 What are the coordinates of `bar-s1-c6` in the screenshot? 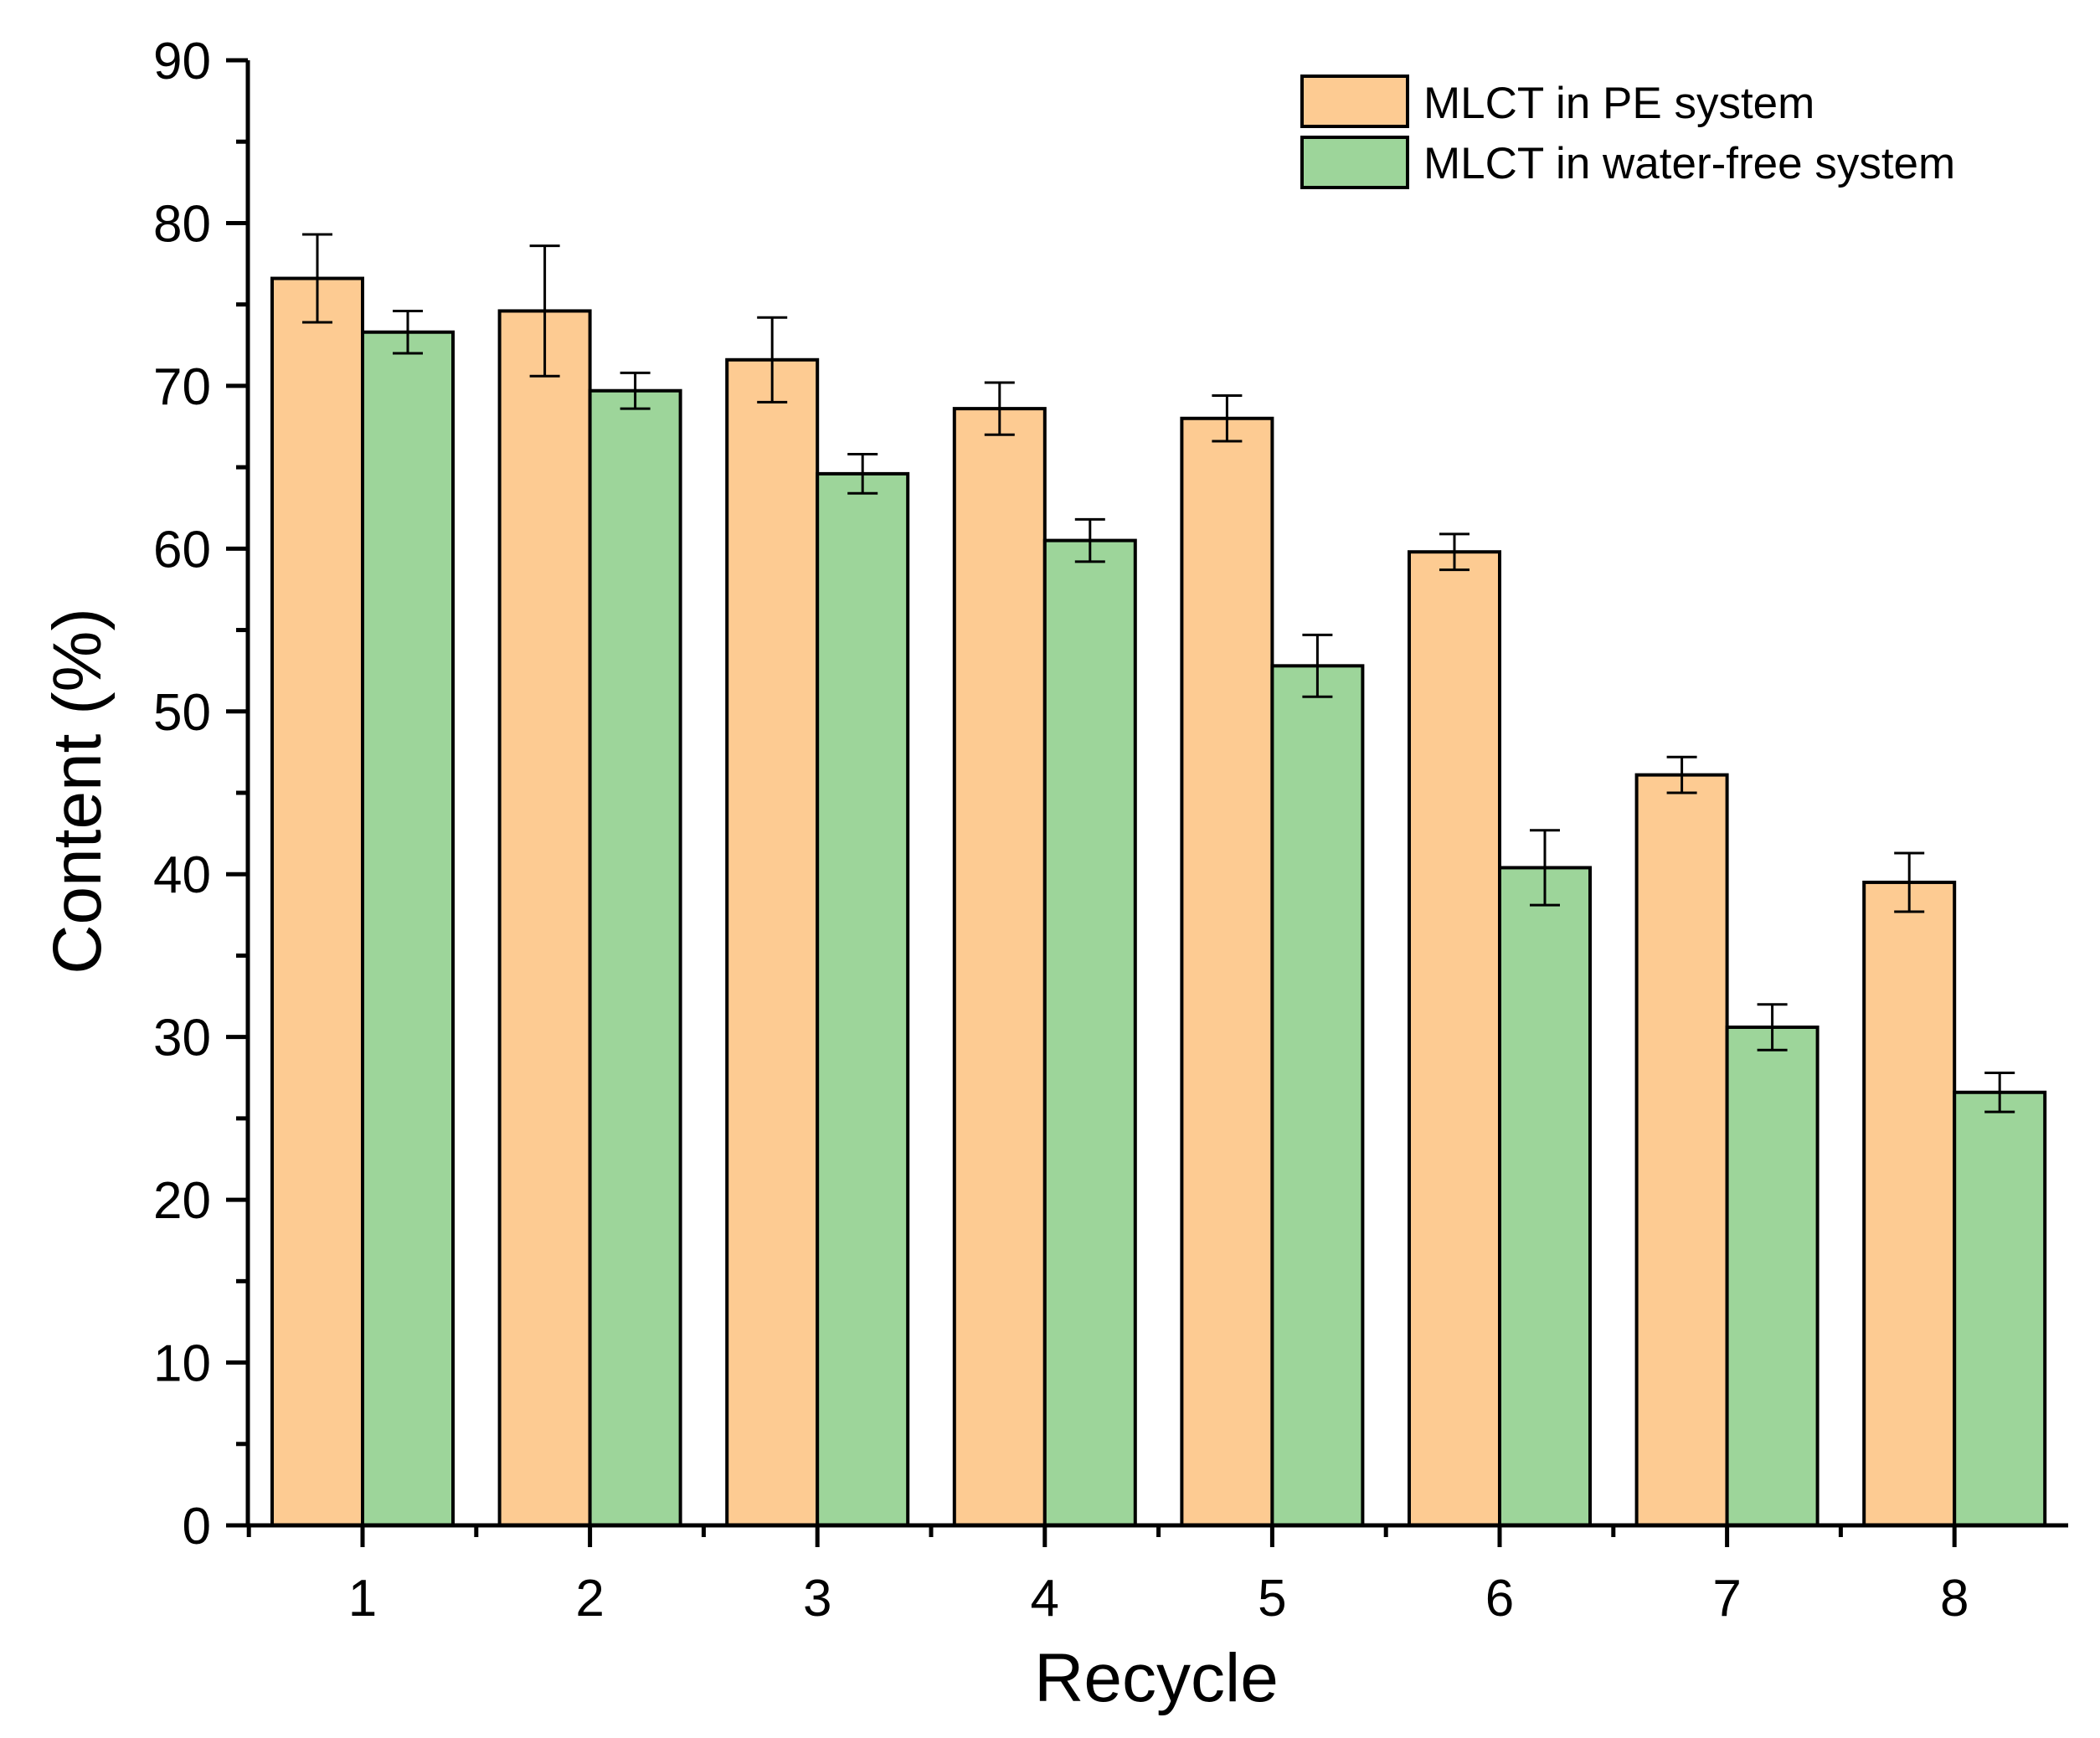 It's located at (1455, 1039).